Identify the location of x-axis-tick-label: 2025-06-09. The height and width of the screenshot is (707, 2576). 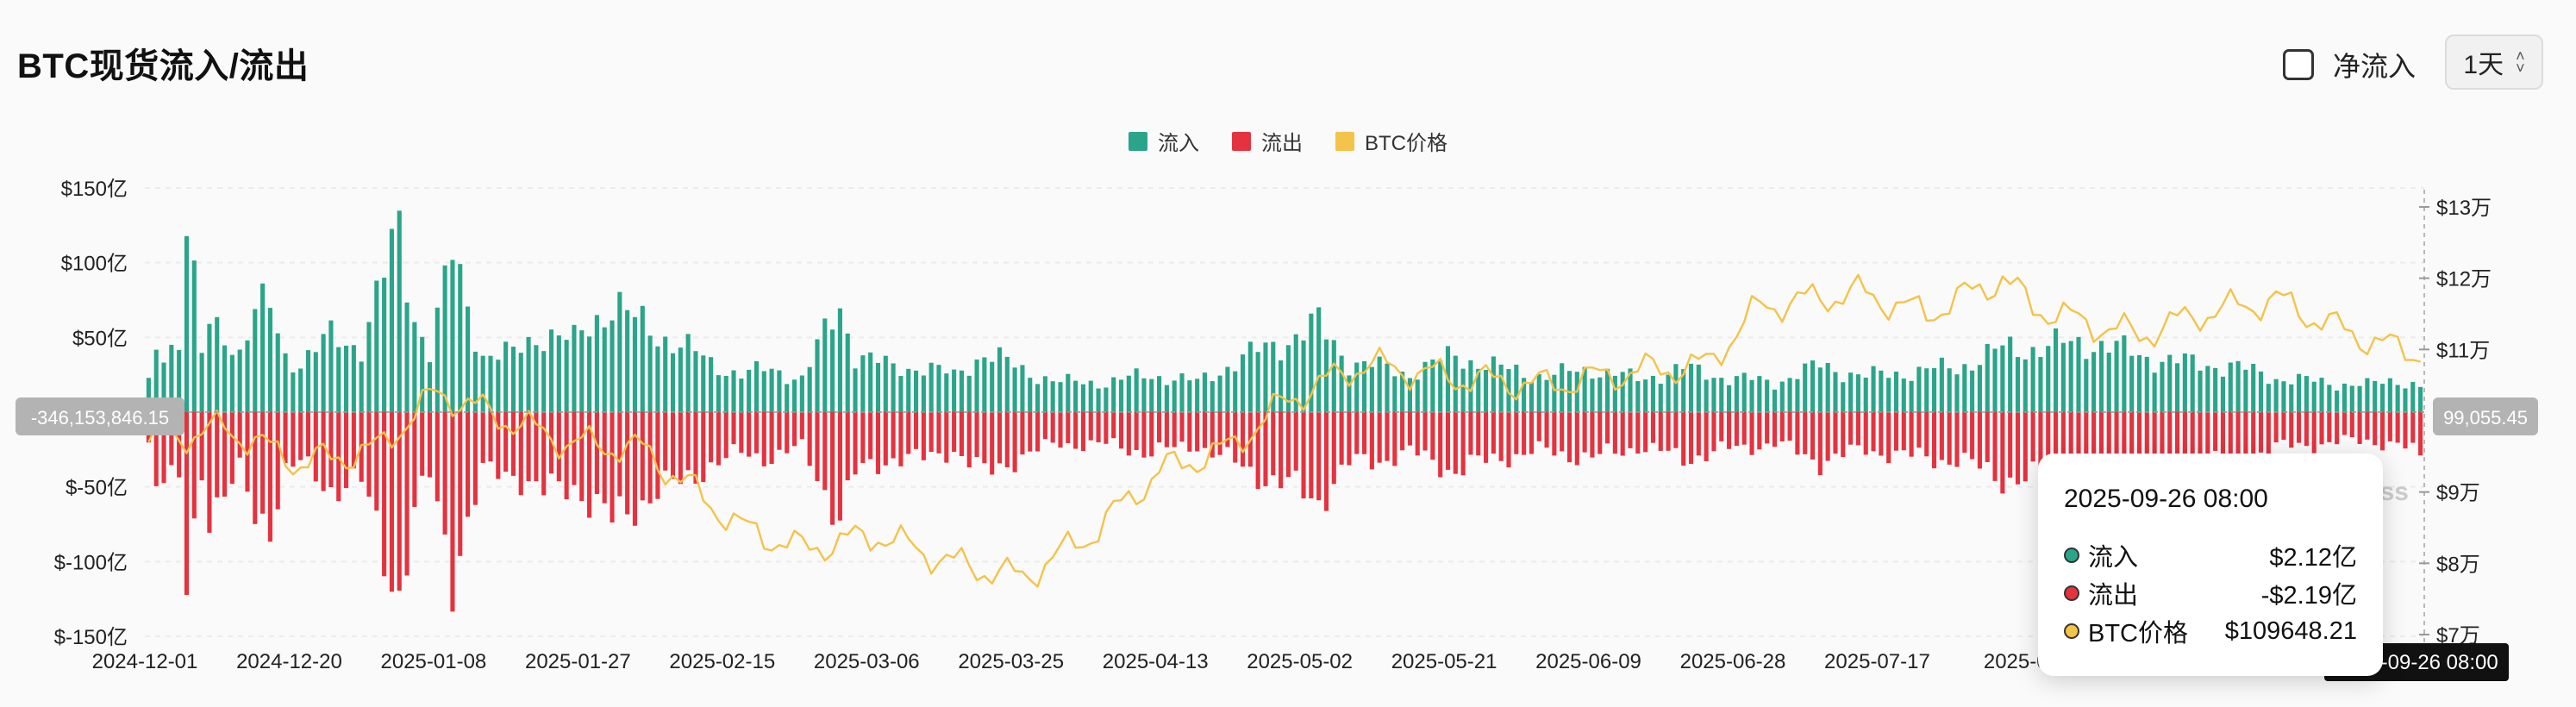
(1588, 661).